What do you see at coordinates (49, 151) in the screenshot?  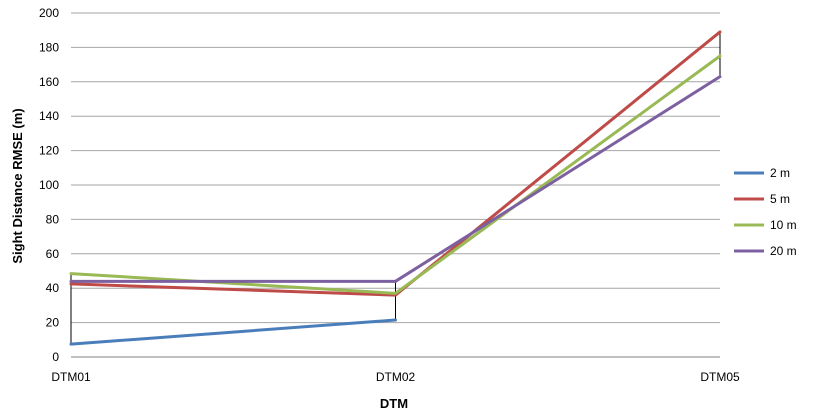 I see `y-tick-label: 120` at bounding box center [49, 151].